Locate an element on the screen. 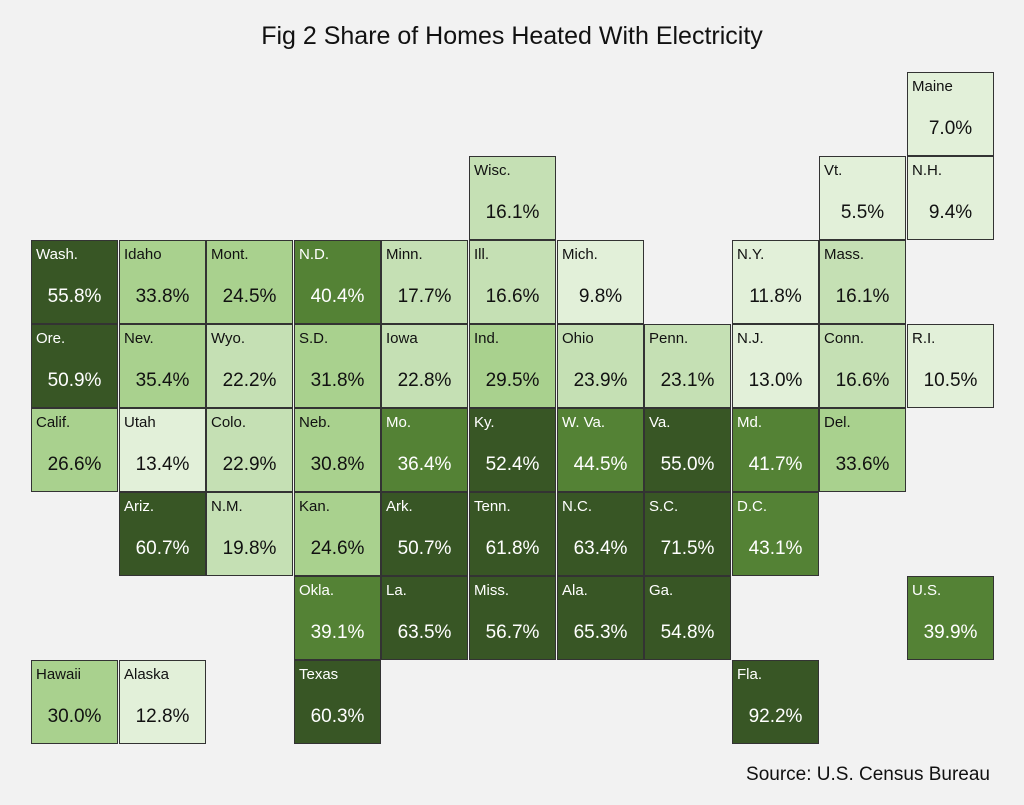  state-tile: Fla. 92.2% is located at coordinates (775, 702).